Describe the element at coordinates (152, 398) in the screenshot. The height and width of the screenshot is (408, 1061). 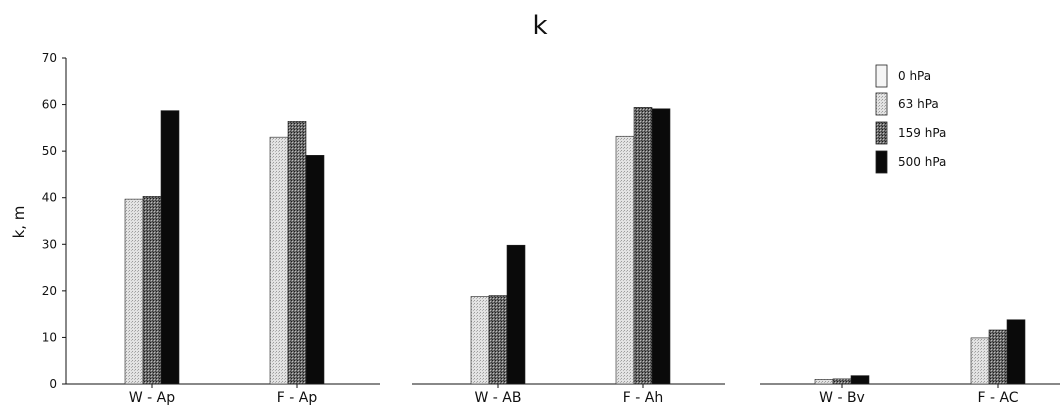
I see `x-tick-label: W - Ap` at that location.